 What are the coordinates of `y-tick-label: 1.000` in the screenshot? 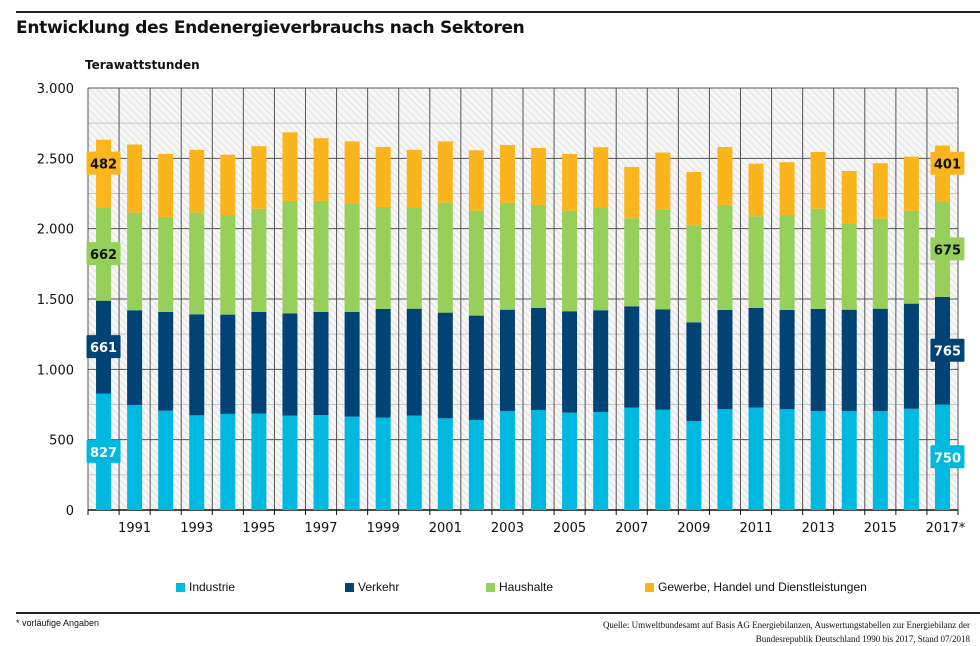 It's located at (55, 370).